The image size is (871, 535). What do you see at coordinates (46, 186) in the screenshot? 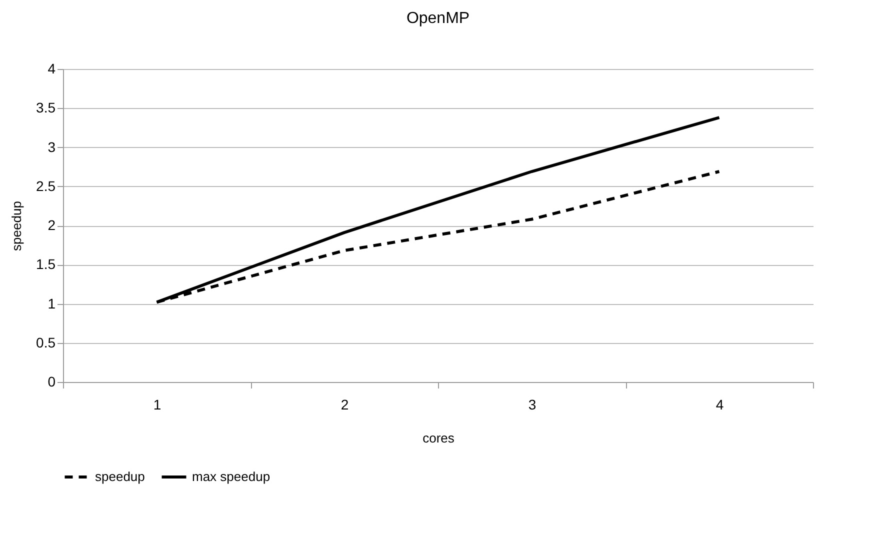
I see `y-tick-label: 2.5` at bounding box center [46, 186].